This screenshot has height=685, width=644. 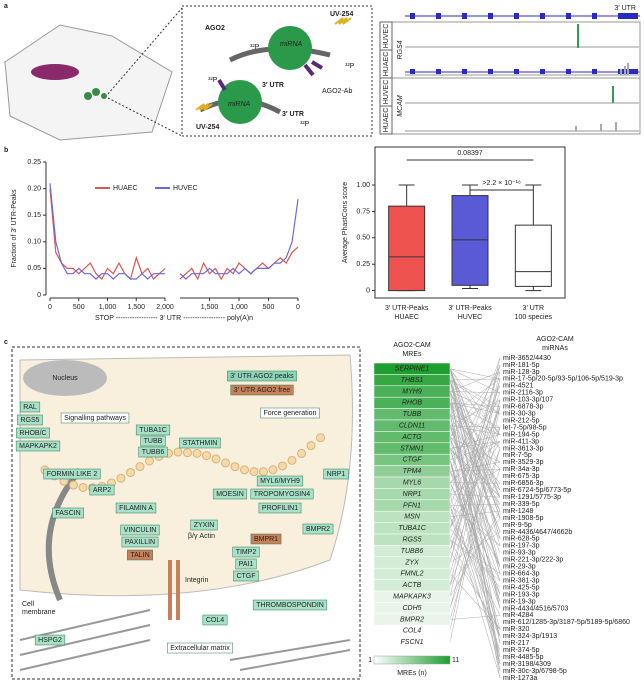 I want to click on mirna-label: miR-425-5p, so click(x=521, y=587).